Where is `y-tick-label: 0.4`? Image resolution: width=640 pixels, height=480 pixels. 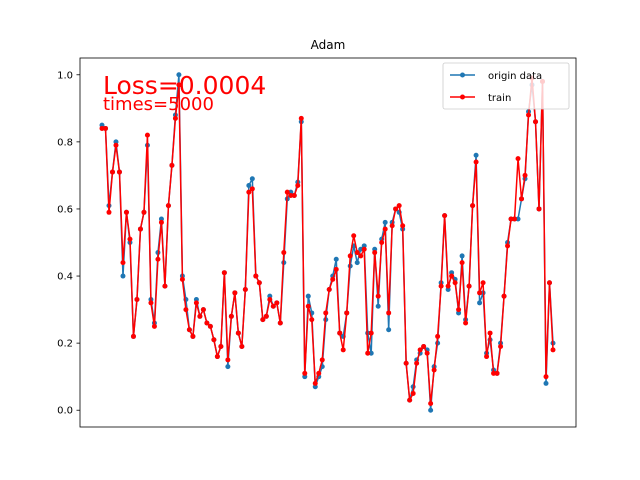 y-tick-label: 0.4 is located at coordinates (65, 277).